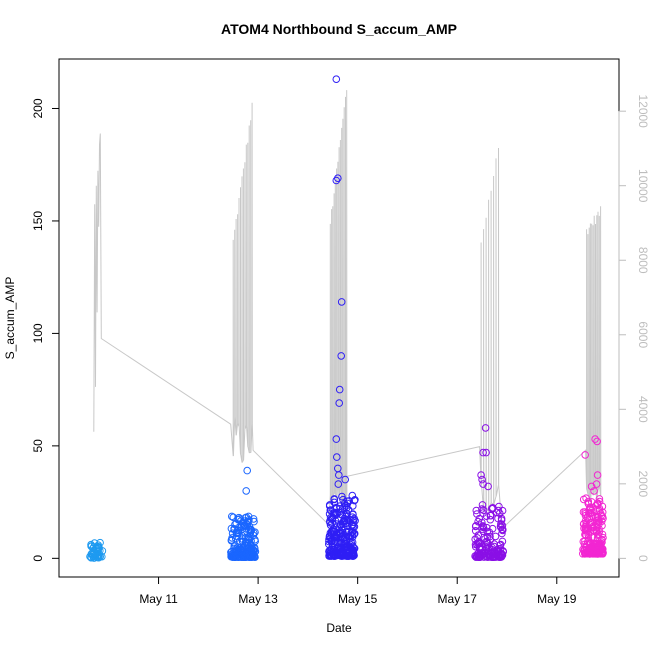 The image size is (650, 650). I want to click on x-tick-label: May 13, so click(258, 599).